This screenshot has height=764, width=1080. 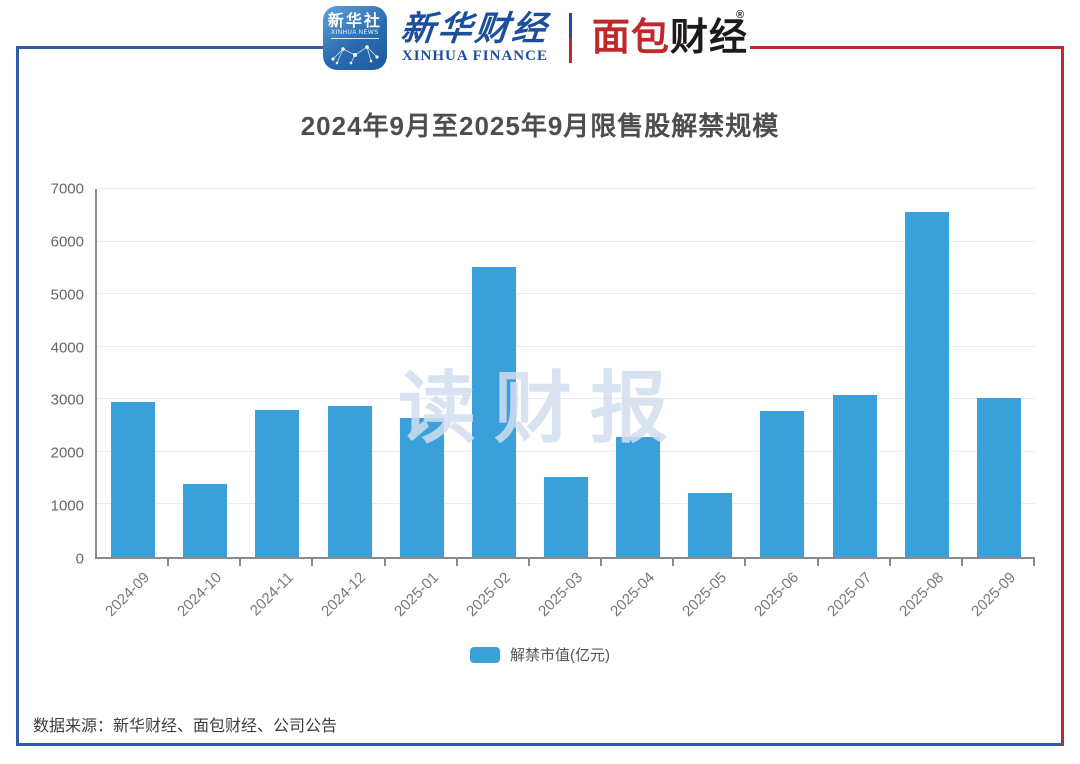 I want to click on bar-column: 2025-07, so click(x=855, y=404).